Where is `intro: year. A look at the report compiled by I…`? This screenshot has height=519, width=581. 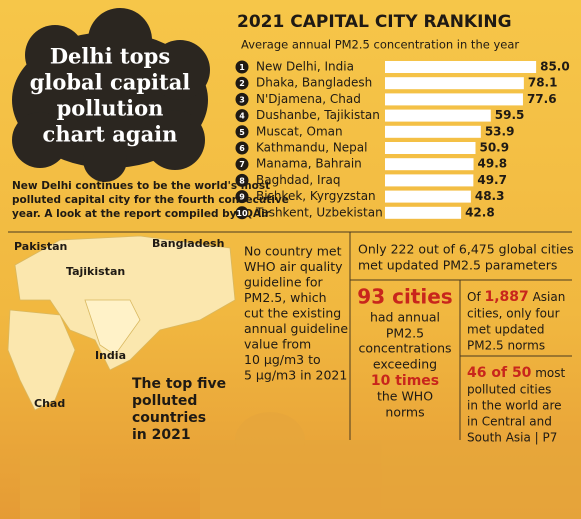 intro: year. A look at the report compiled by I… is located at coordinates (141, 214).